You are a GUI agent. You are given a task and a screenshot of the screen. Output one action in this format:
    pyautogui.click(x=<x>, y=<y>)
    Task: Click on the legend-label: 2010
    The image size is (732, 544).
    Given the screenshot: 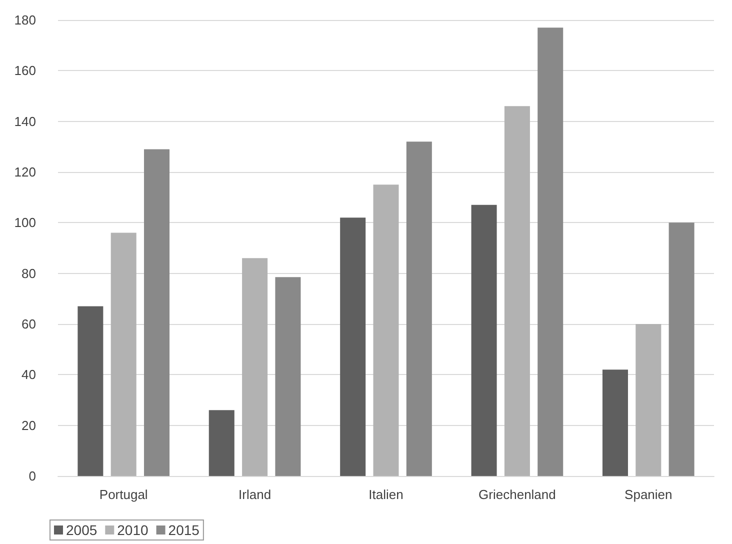 What is the action you would take?
    pyautogui.click(x=133, y=530)
    